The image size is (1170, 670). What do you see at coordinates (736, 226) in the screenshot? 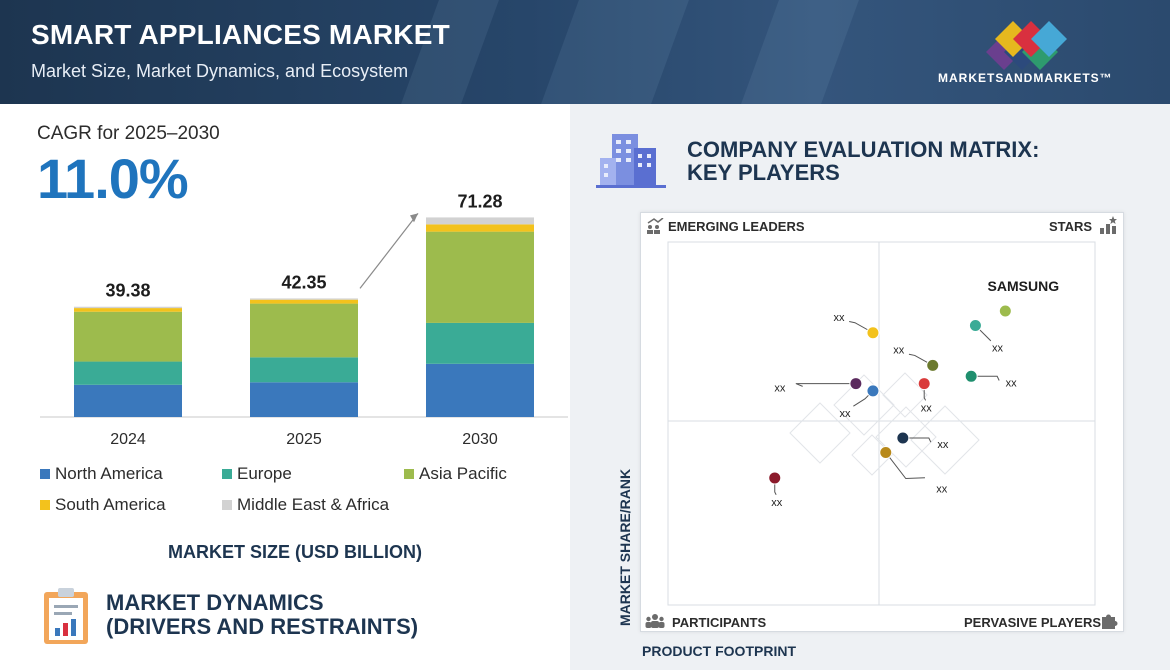
I see `quadrant-emerging-leaders: EMERGING LEADERS` at bounding box center [736, 226].